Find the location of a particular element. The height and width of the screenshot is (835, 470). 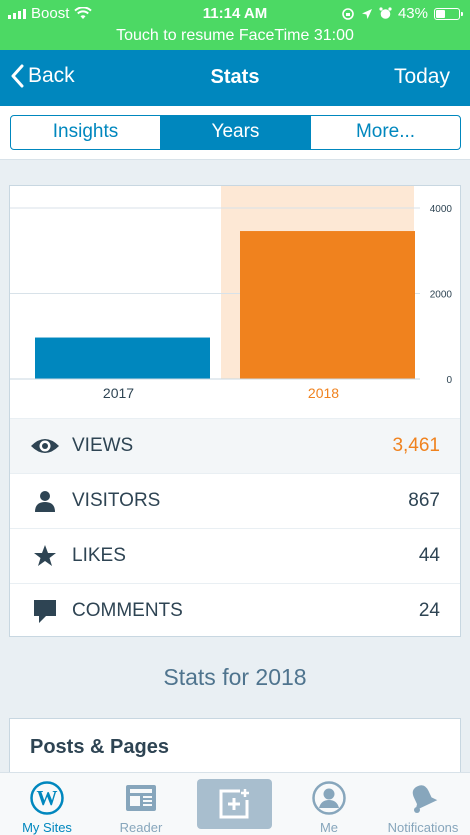

star-icon is located at coordinates (45, 556).